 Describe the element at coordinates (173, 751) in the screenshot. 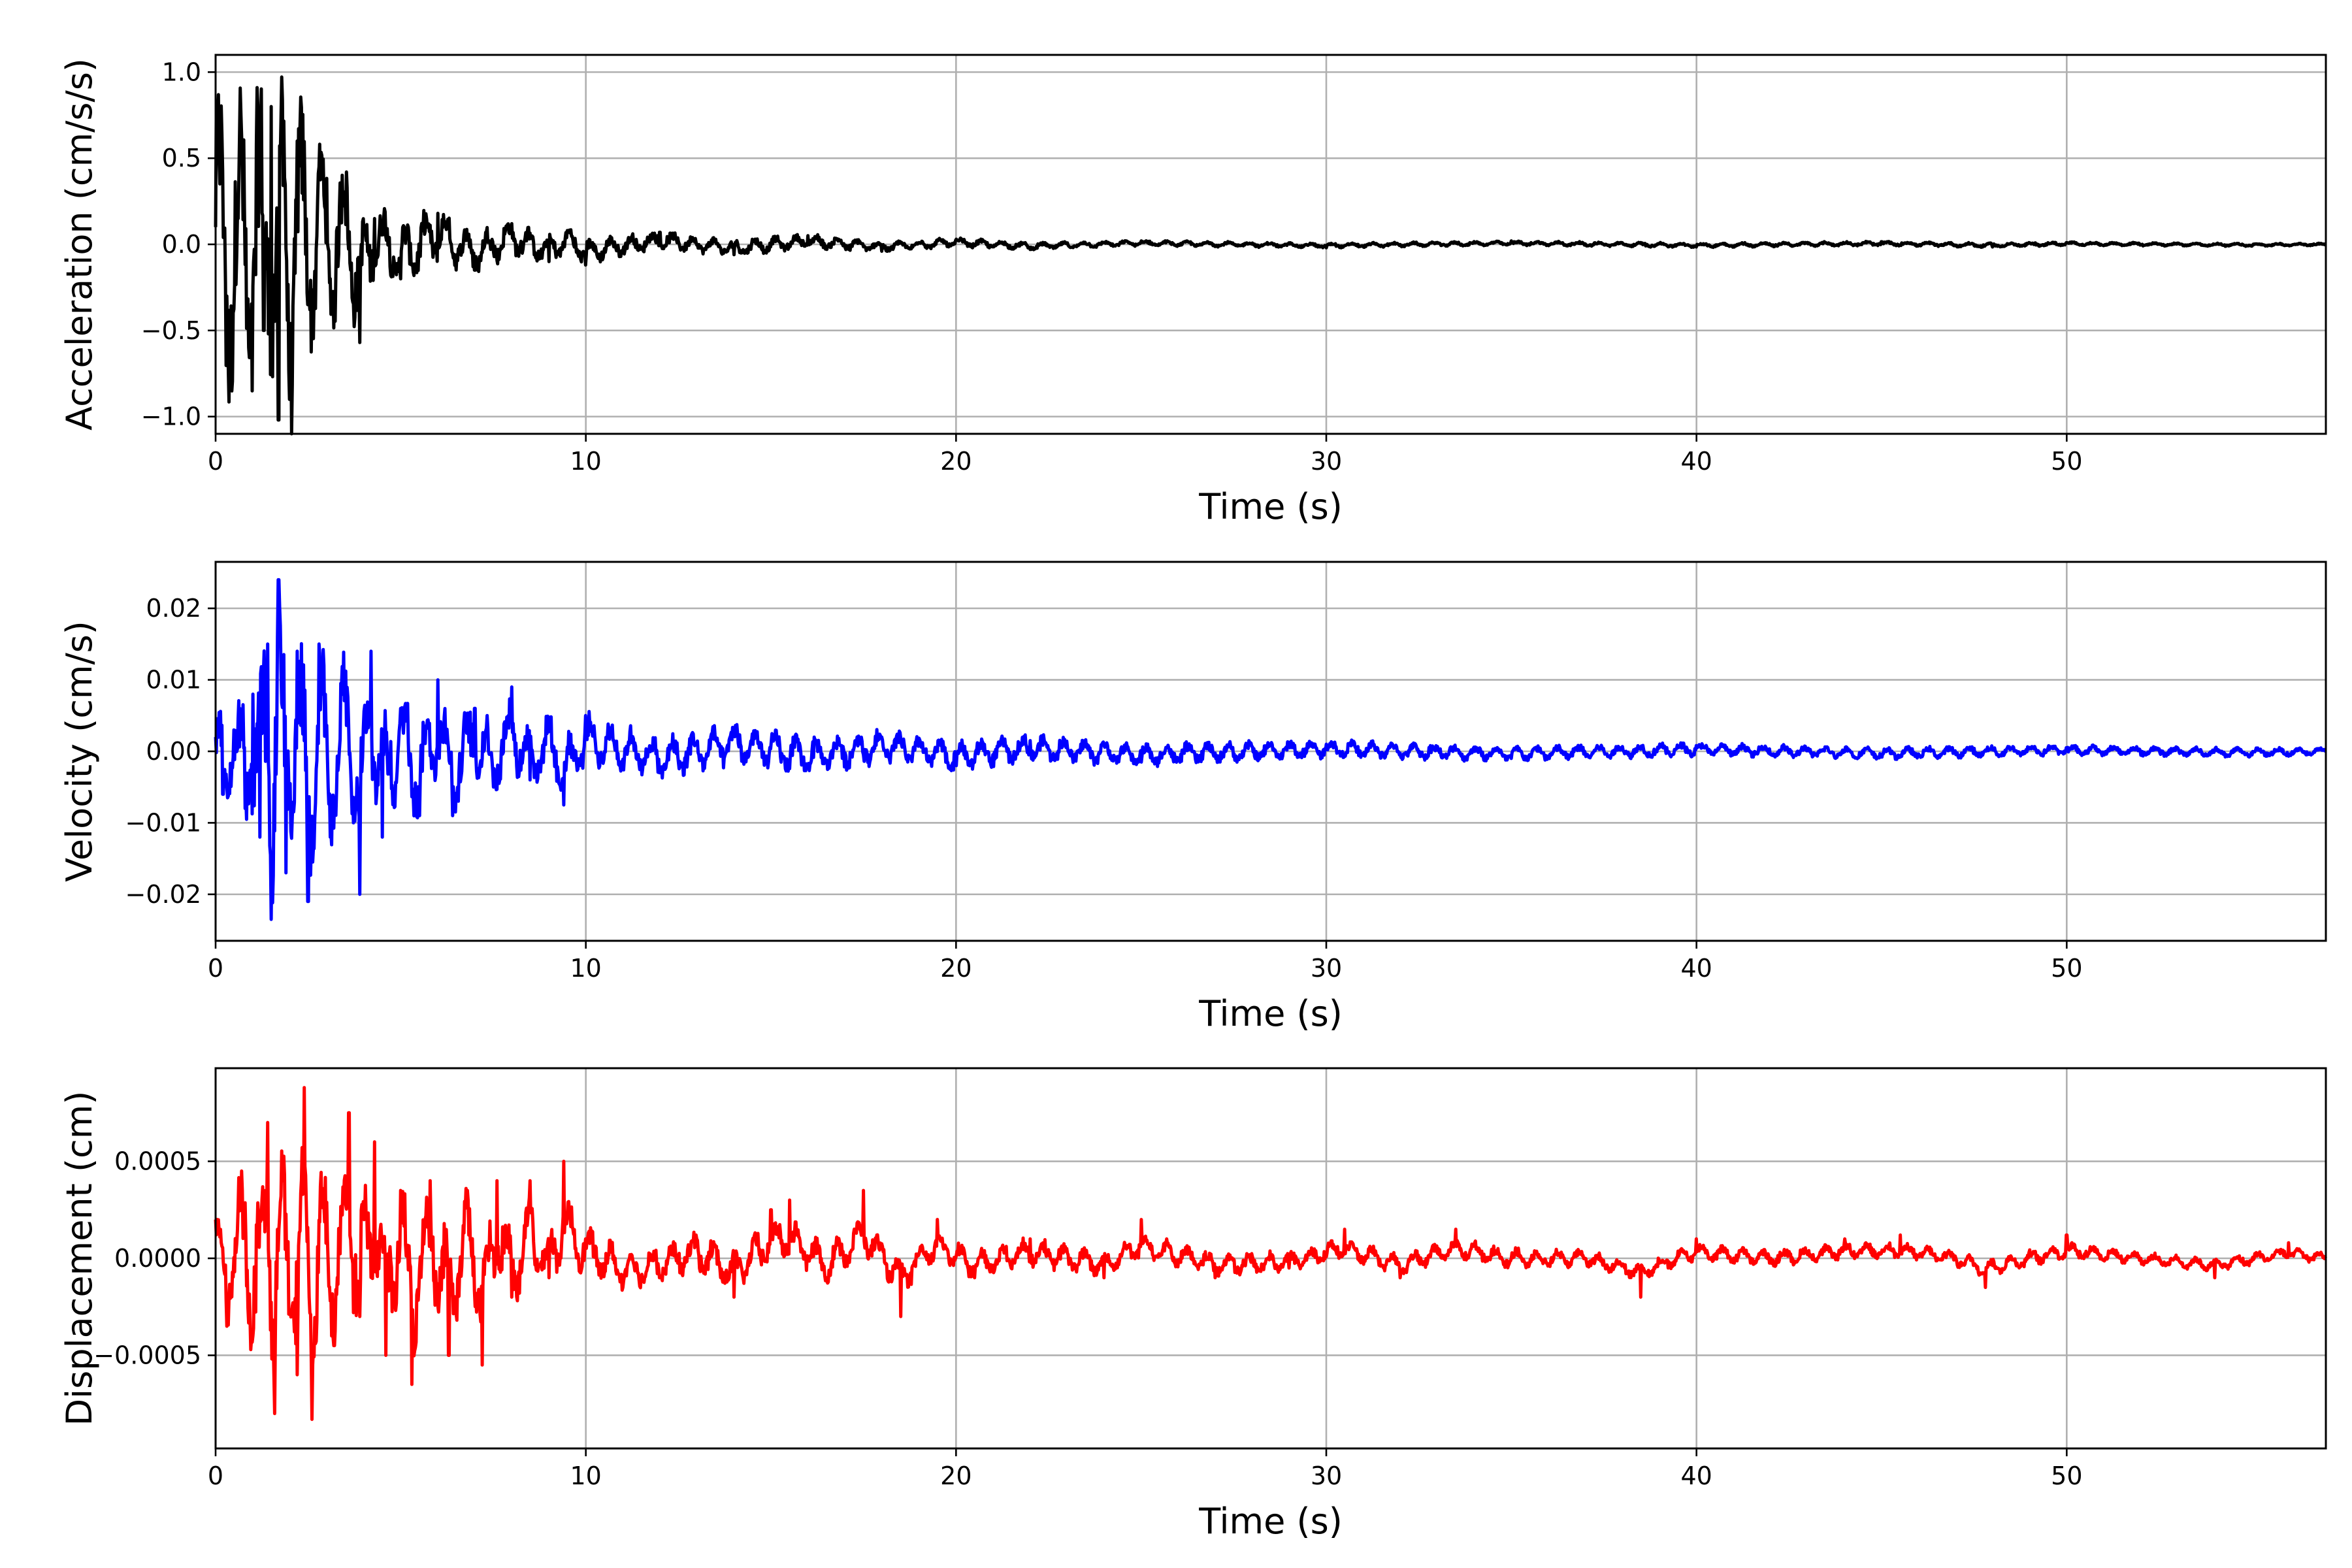

I see `y-tick-label: 0.00` at that location.